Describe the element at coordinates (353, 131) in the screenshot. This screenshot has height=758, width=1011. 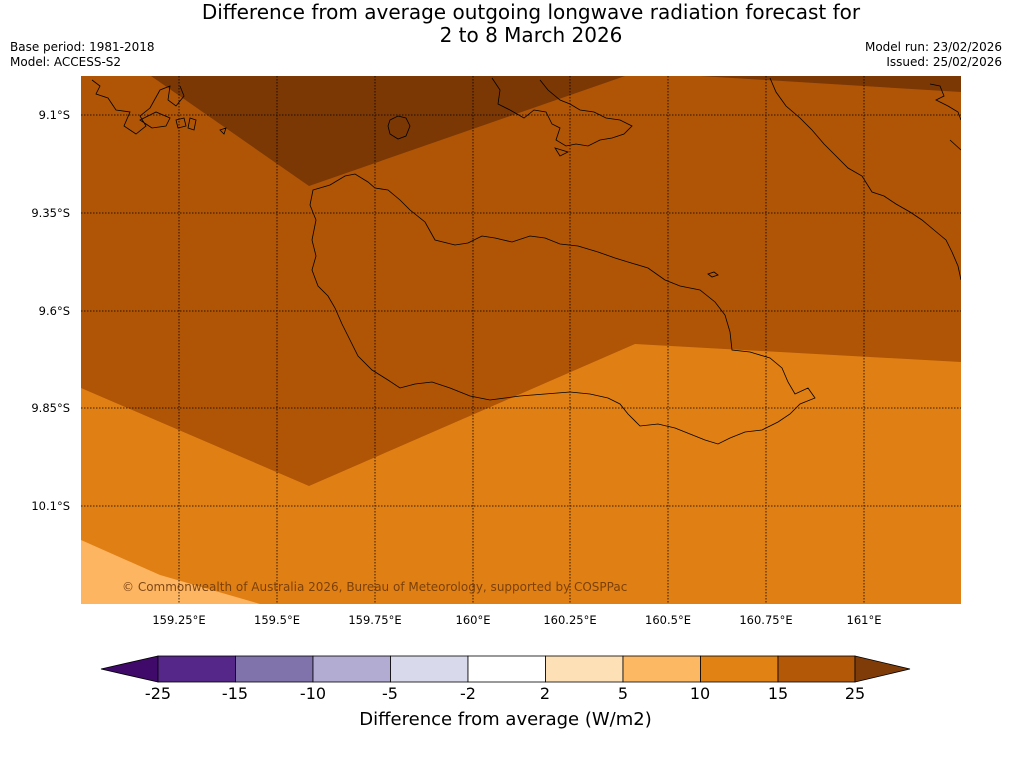
I see `region-25-plus` at that location.